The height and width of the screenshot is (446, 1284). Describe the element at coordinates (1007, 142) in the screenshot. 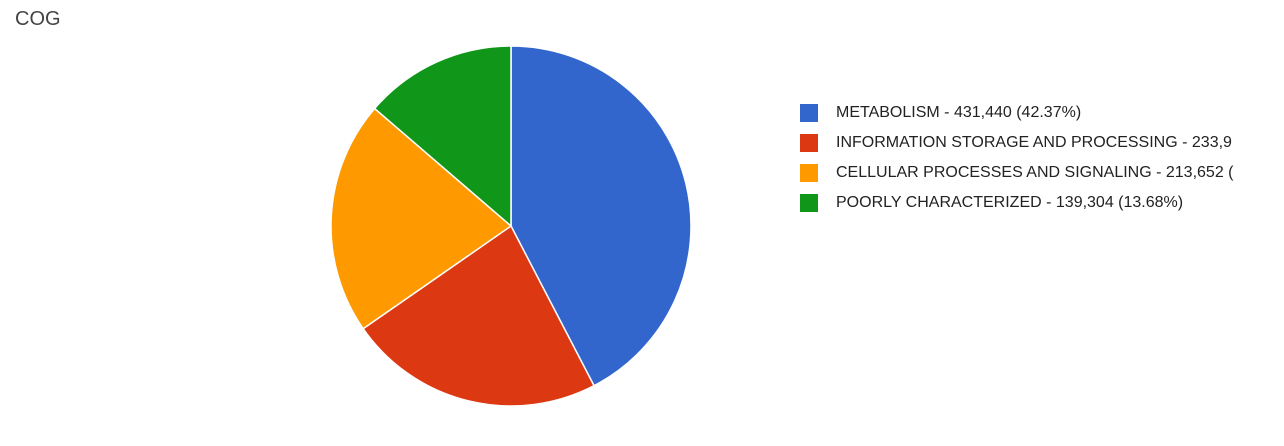

I see `legend-label: INFORMATION STORAGE AND PROCESSING` at that location.